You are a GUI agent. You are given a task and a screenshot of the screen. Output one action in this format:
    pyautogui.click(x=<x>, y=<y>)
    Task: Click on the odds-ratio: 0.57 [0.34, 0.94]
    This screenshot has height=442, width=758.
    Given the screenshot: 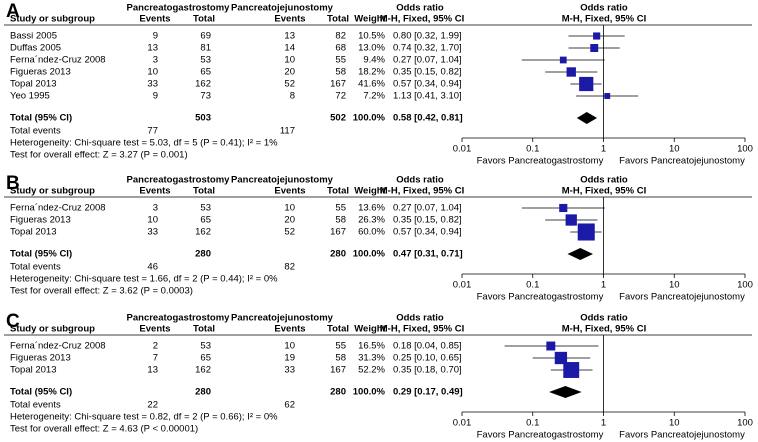 What is the action you would take?
    pyautogui.click(x=427, y=84)
    